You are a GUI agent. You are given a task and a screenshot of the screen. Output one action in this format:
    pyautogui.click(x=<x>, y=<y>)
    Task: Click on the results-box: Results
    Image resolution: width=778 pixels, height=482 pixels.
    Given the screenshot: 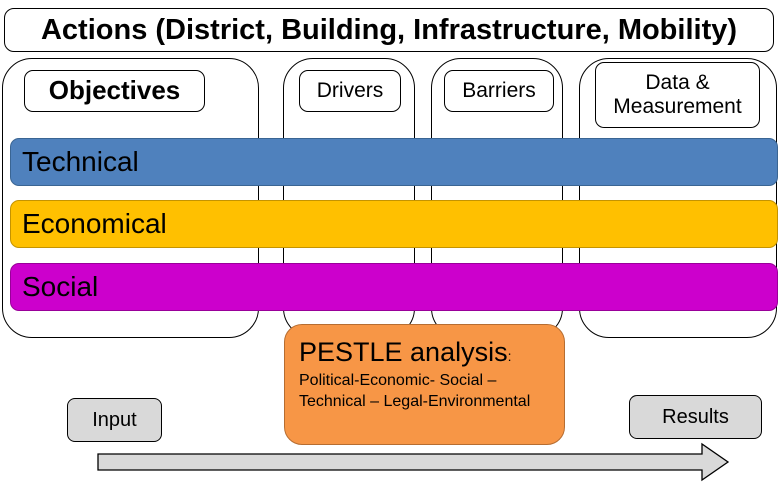 What is the action you would take?
    pyautogui.click(x=695, y=417)
    